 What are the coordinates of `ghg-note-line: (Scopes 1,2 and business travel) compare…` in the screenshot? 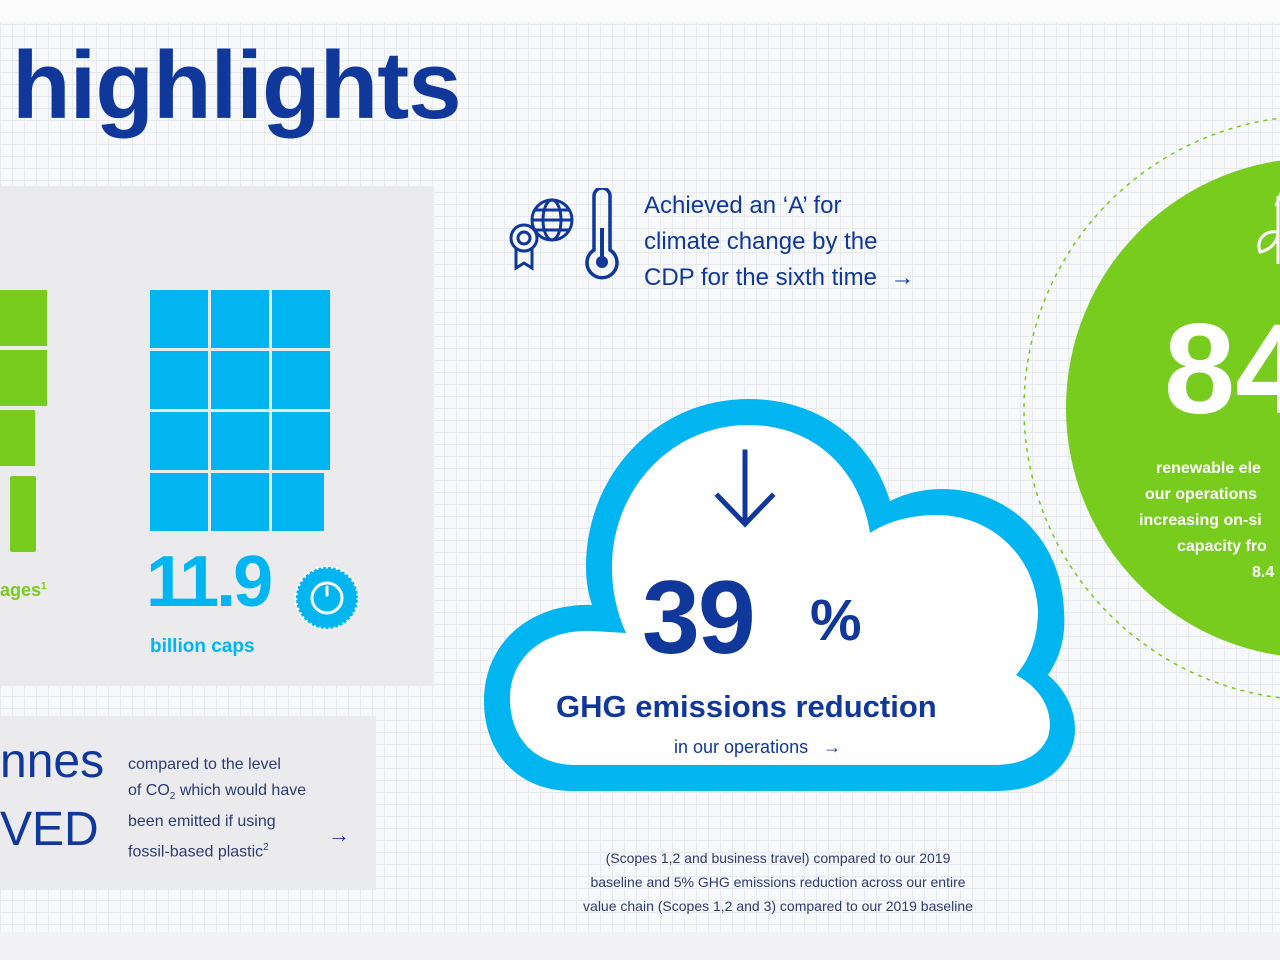 It's located at (778, 858).